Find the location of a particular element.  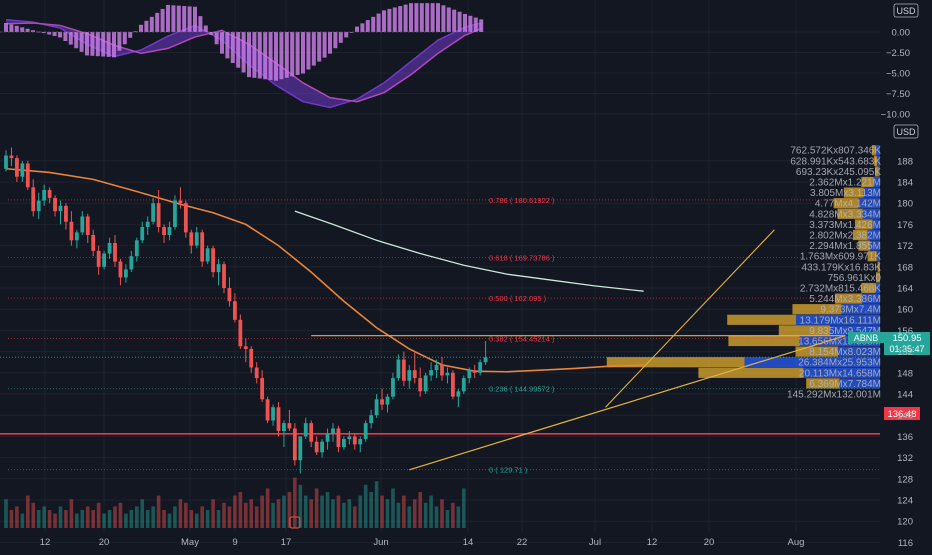

fib-level-label: 0.236 ( 144.99572 ) is located at coordinates (522, 389).